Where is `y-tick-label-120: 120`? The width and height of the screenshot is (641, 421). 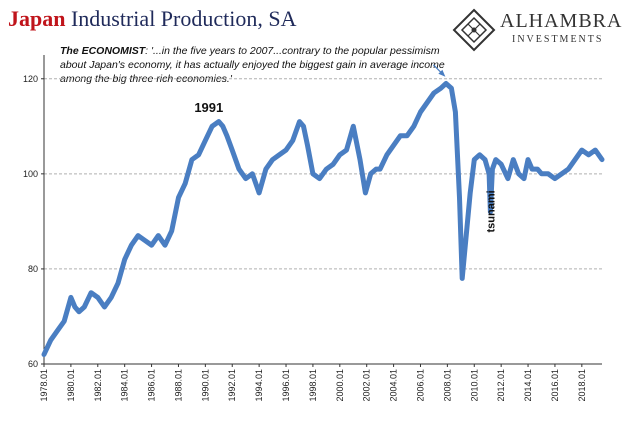
y-tick-label-120: 120 is located at coordinates (30, 79).